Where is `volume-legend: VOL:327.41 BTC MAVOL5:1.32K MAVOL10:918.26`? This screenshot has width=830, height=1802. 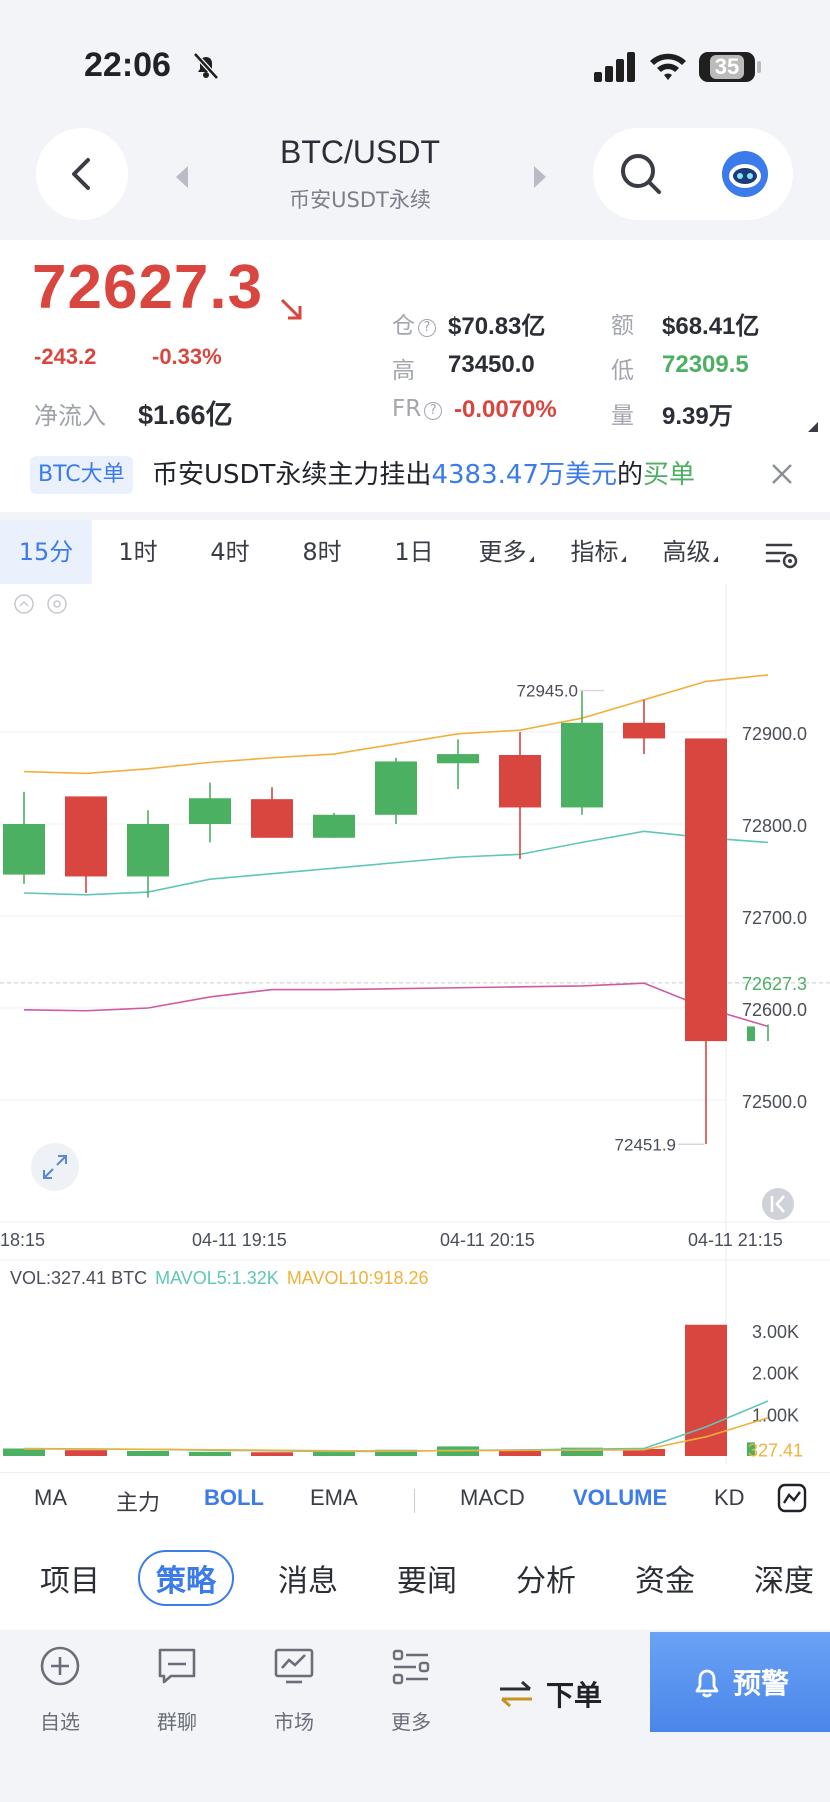
volume-legend: VOL:327.41 BTC MAVOL5:1.32K MAVOL10:918.26 is located at coordinates (223, 1278).